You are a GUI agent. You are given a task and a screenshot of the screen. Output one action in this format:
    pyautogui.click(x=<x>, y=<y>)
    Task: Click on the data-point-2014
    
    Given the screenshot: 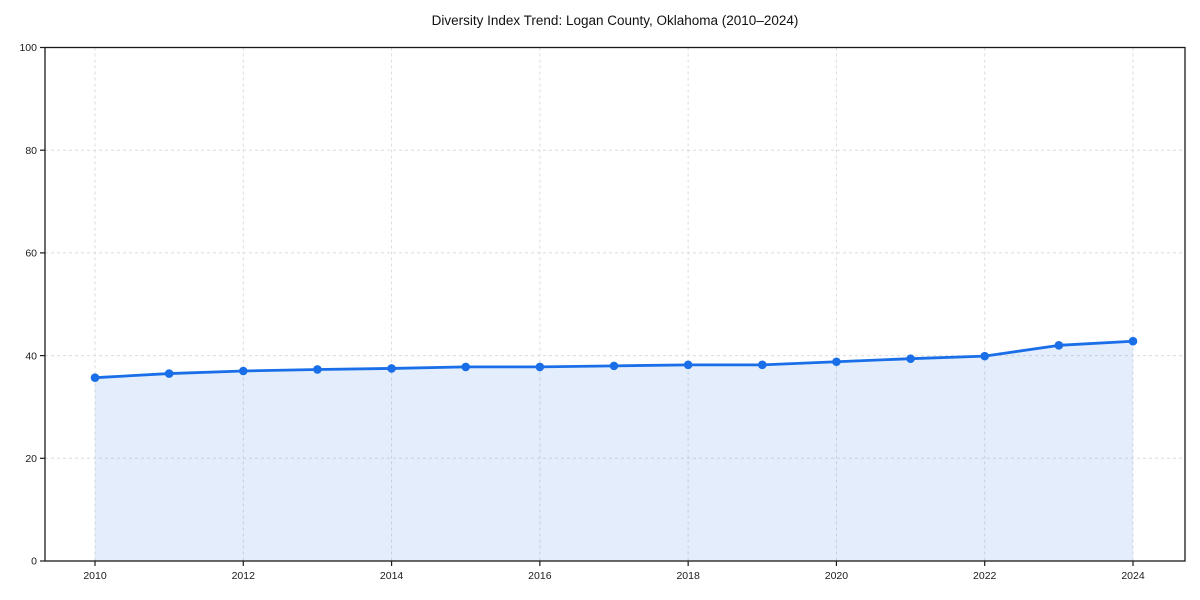 What is the action you would take?
    pyautogui.click(x=391, y=368)
    